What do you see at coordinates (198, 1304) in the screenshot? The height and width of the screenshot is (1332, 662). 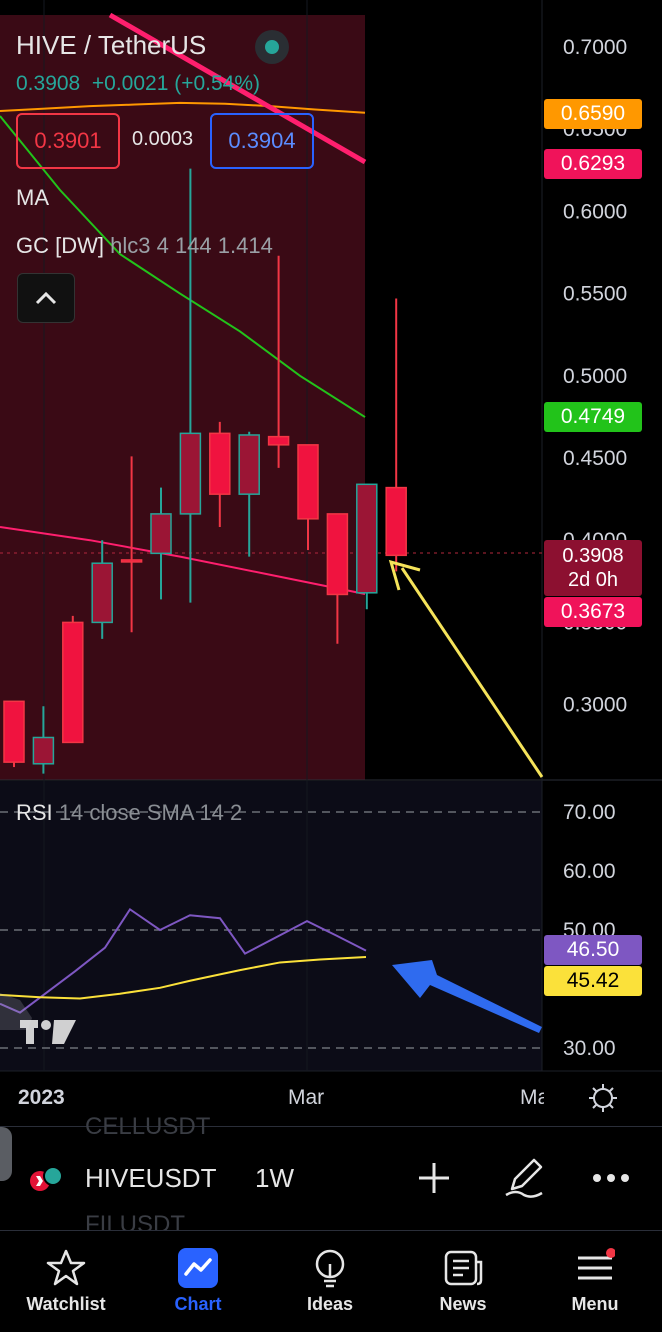 I see `nav-chart-label: Chart` at bounding box center [198, 1304].